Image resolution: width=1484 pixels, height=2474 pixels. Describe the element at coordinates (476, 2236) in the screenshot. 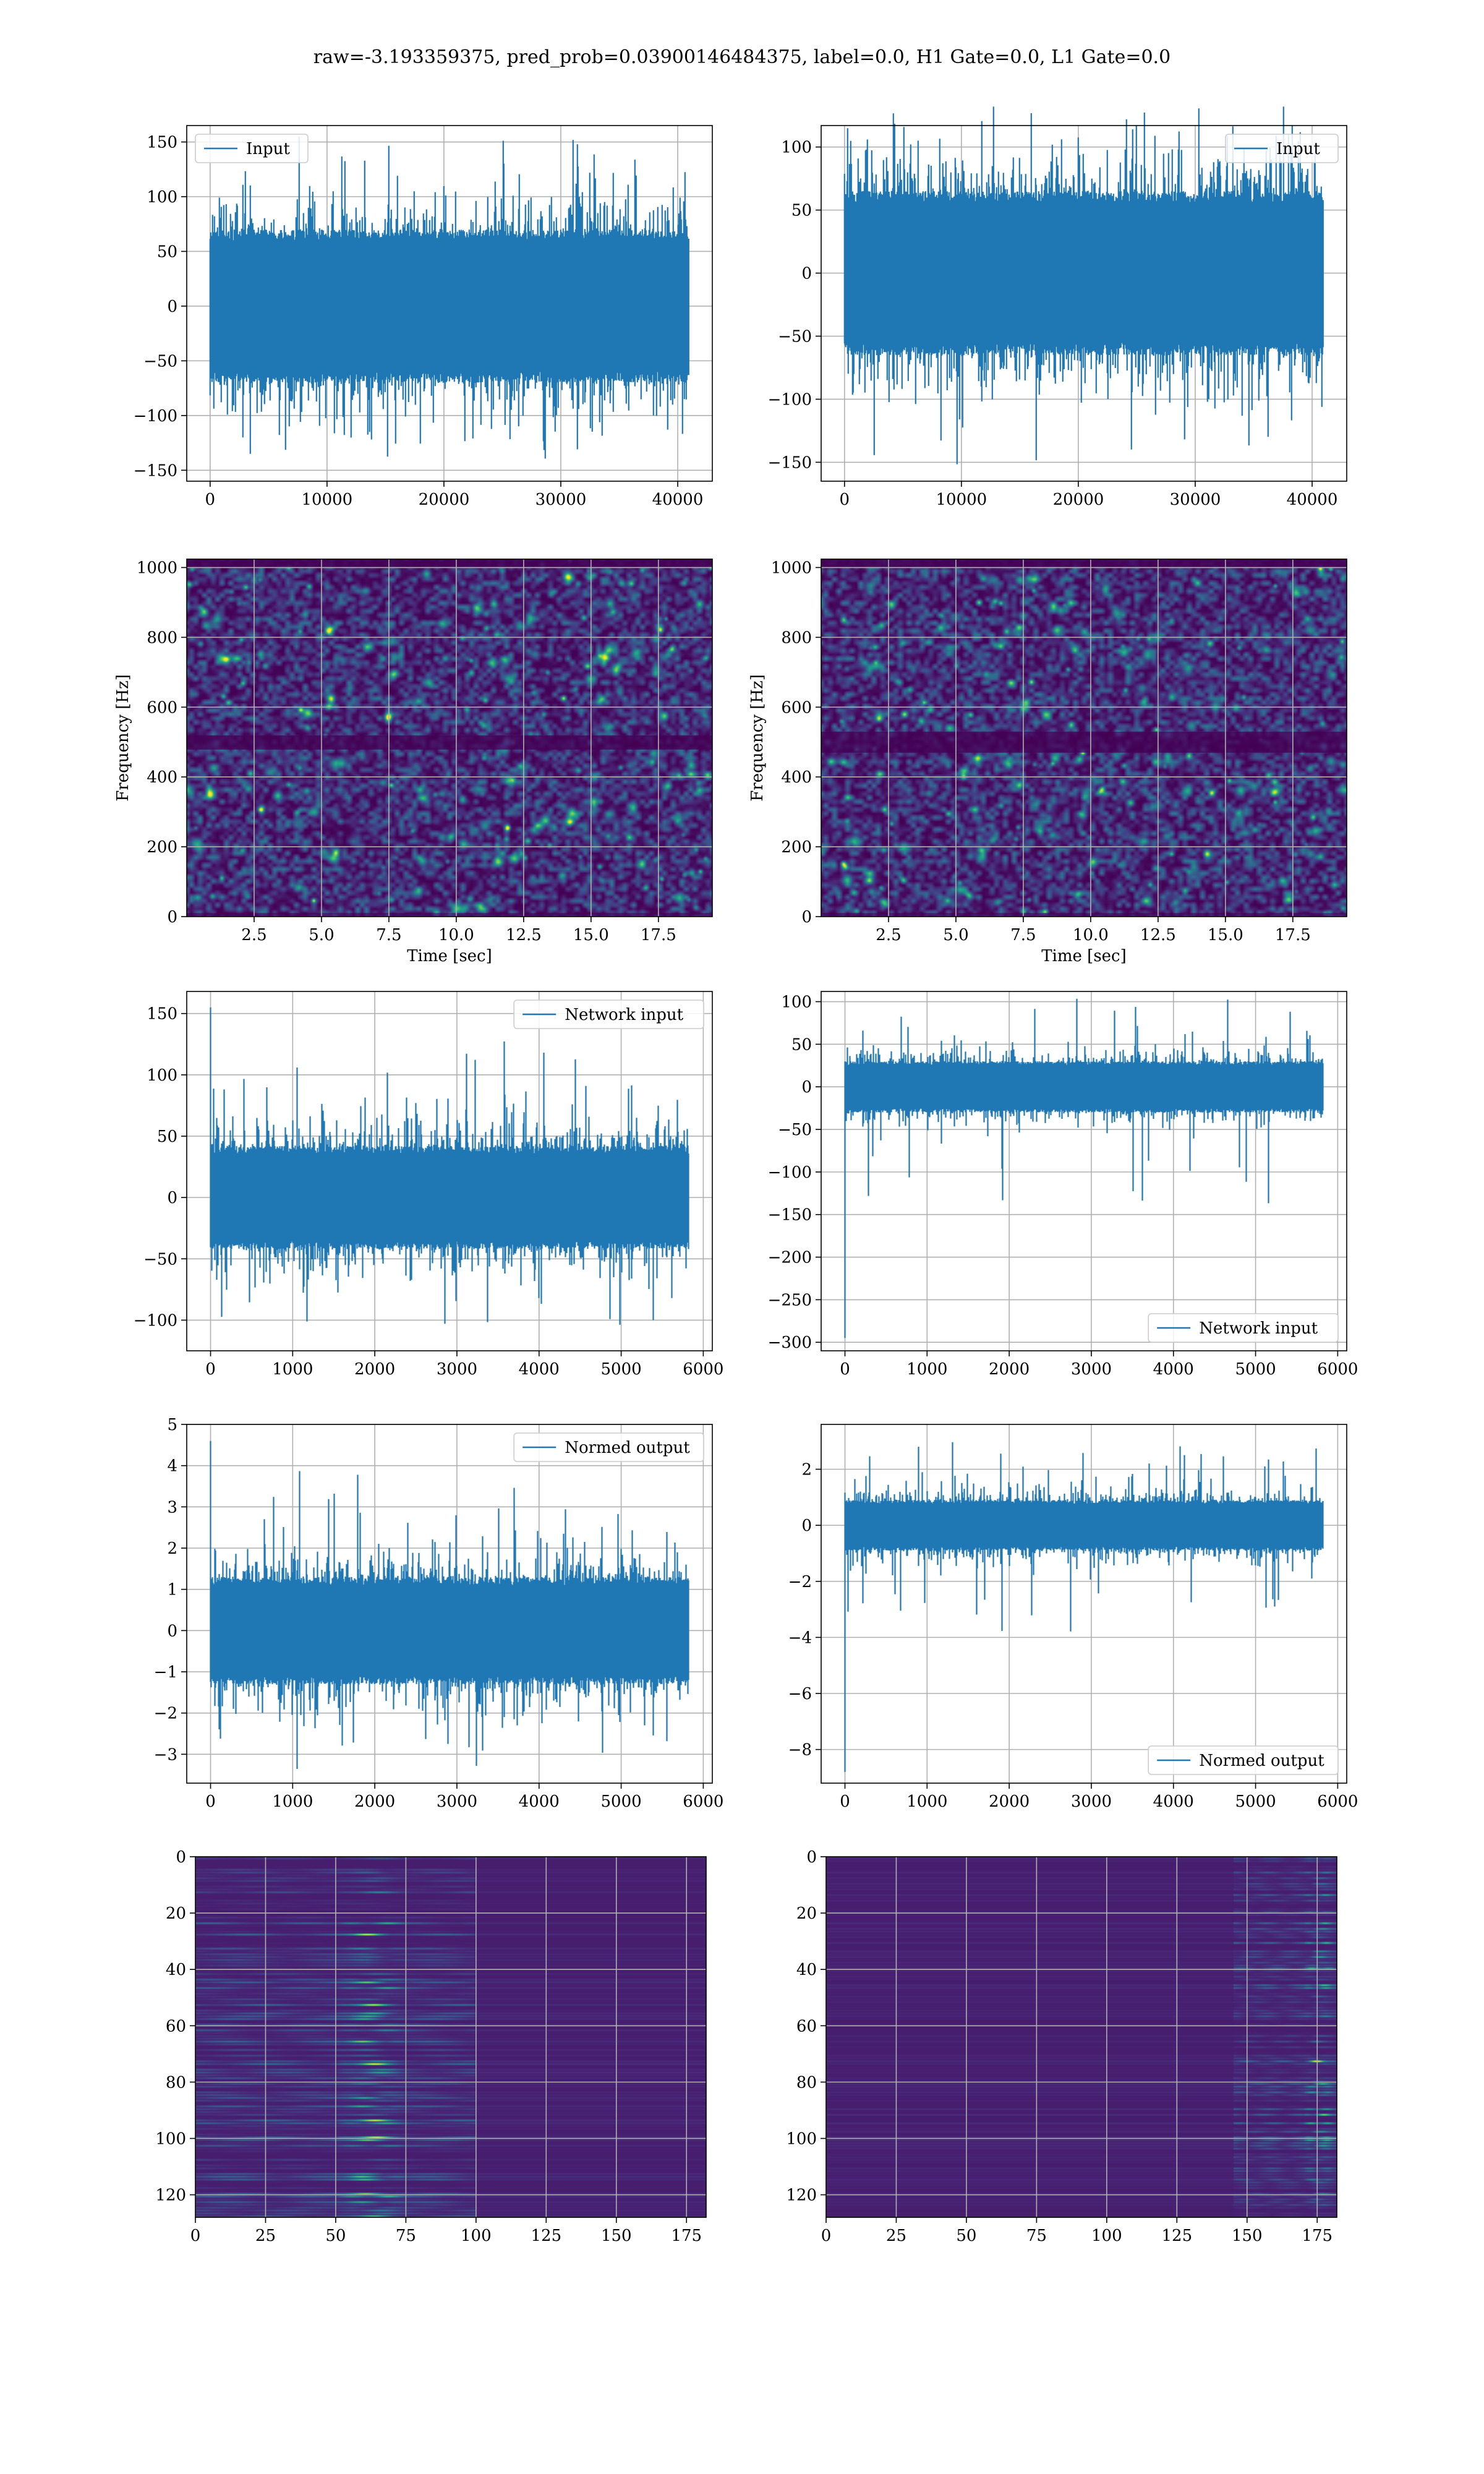

I see `h1-feature-map-xtick-label-4: 100` at that location.